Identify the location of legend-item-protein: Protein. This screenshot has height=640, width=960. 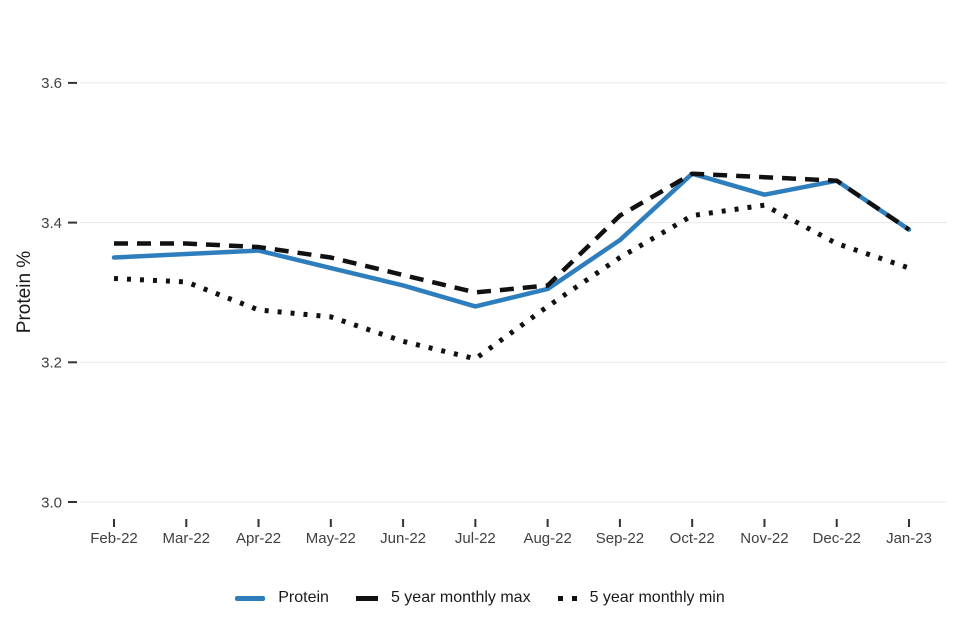
(282, 598).